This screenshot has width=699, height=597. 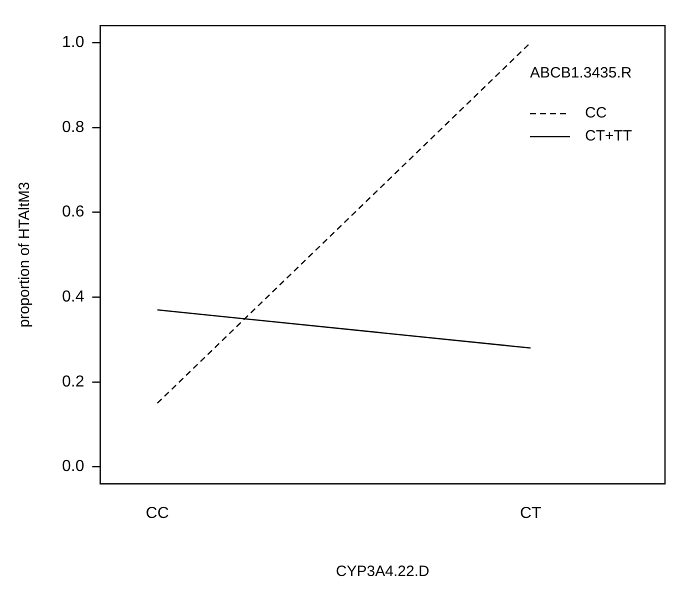 I want to click on y-tick-label: 1.0, so click(x=73, y=42).